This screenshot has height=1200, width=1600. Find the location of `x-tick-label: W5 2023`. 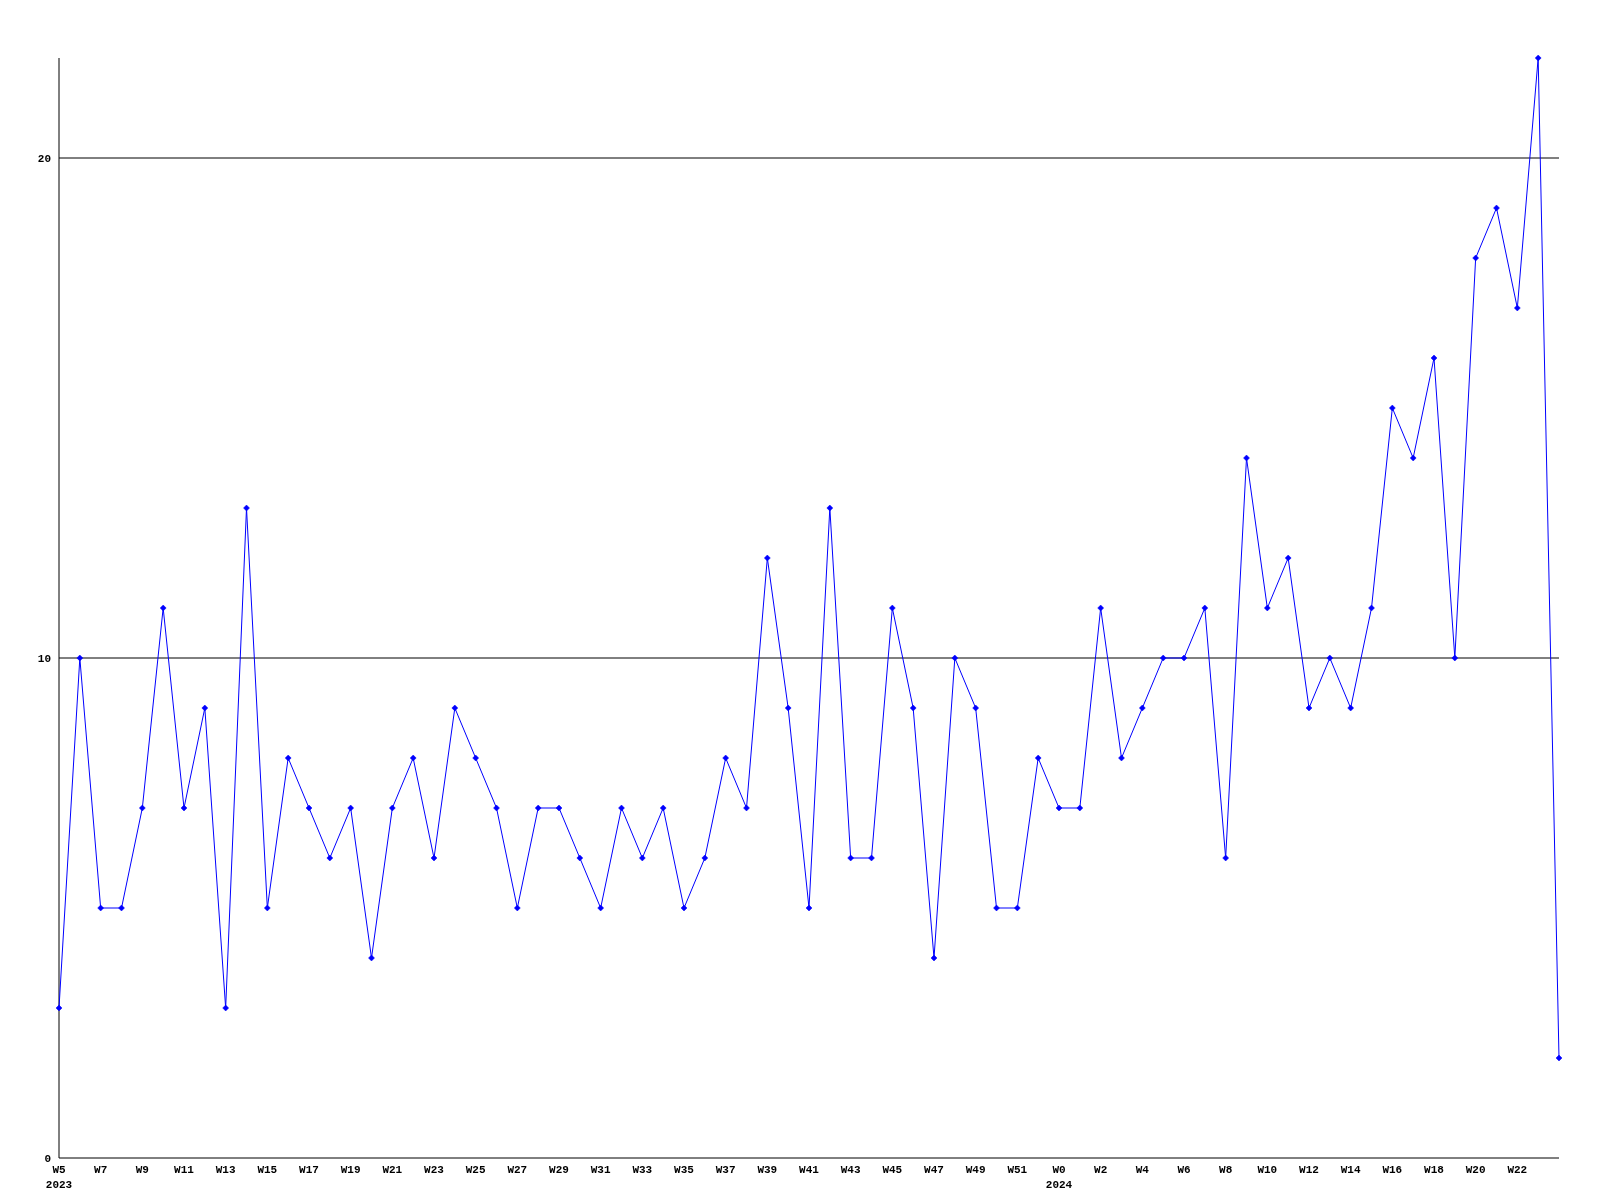

x-tick-label: W5 2023 is located at coordinates (59, 1177).